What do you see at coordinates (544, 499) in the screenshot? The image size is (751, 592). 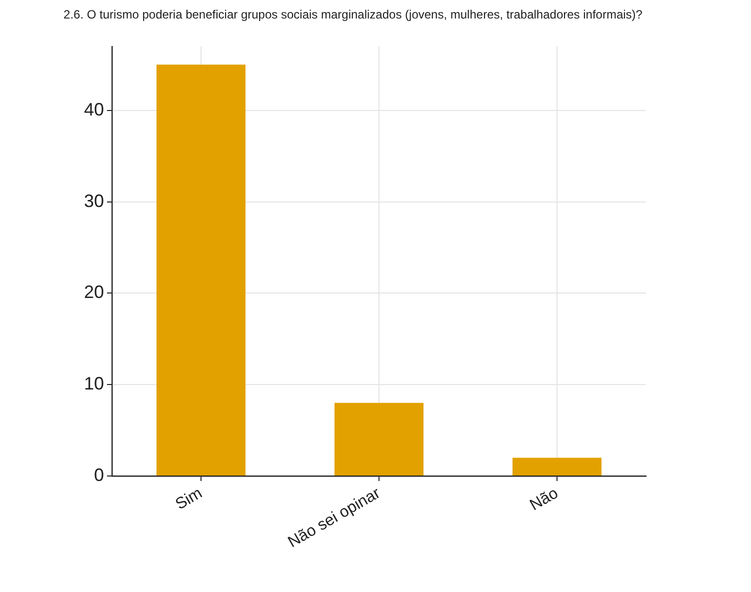 I see `x-tick-label: Não` at bounding box center [544, 499].